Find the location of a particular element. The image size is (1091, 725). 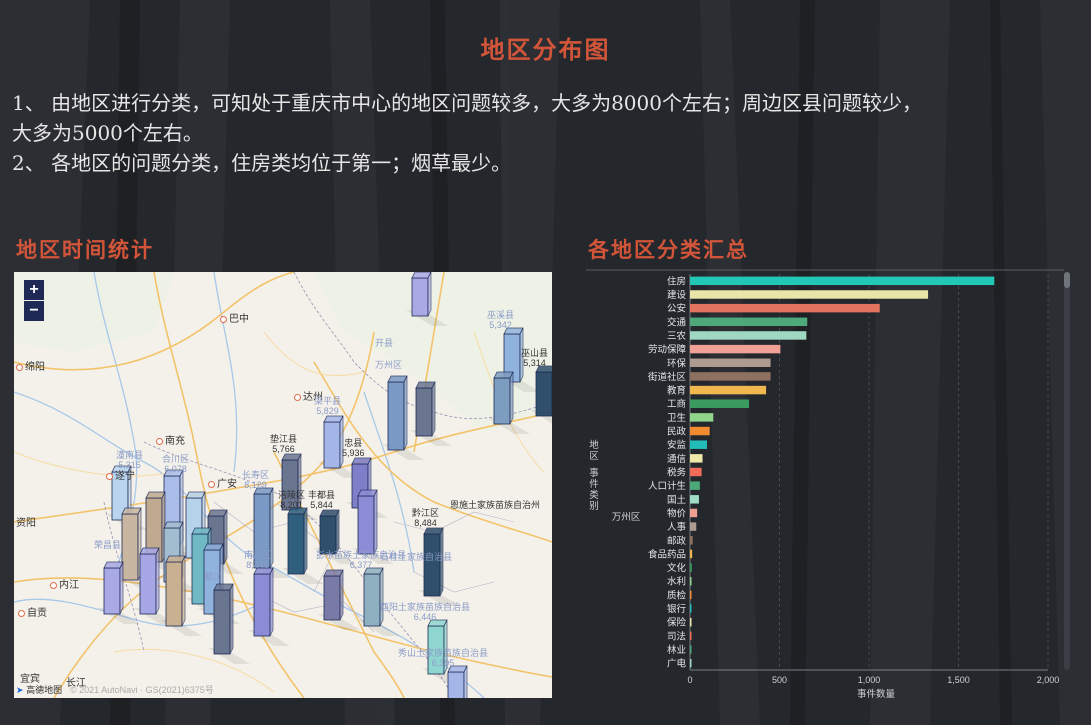

region-label: 万州区 is located at coordinates (626, 517).